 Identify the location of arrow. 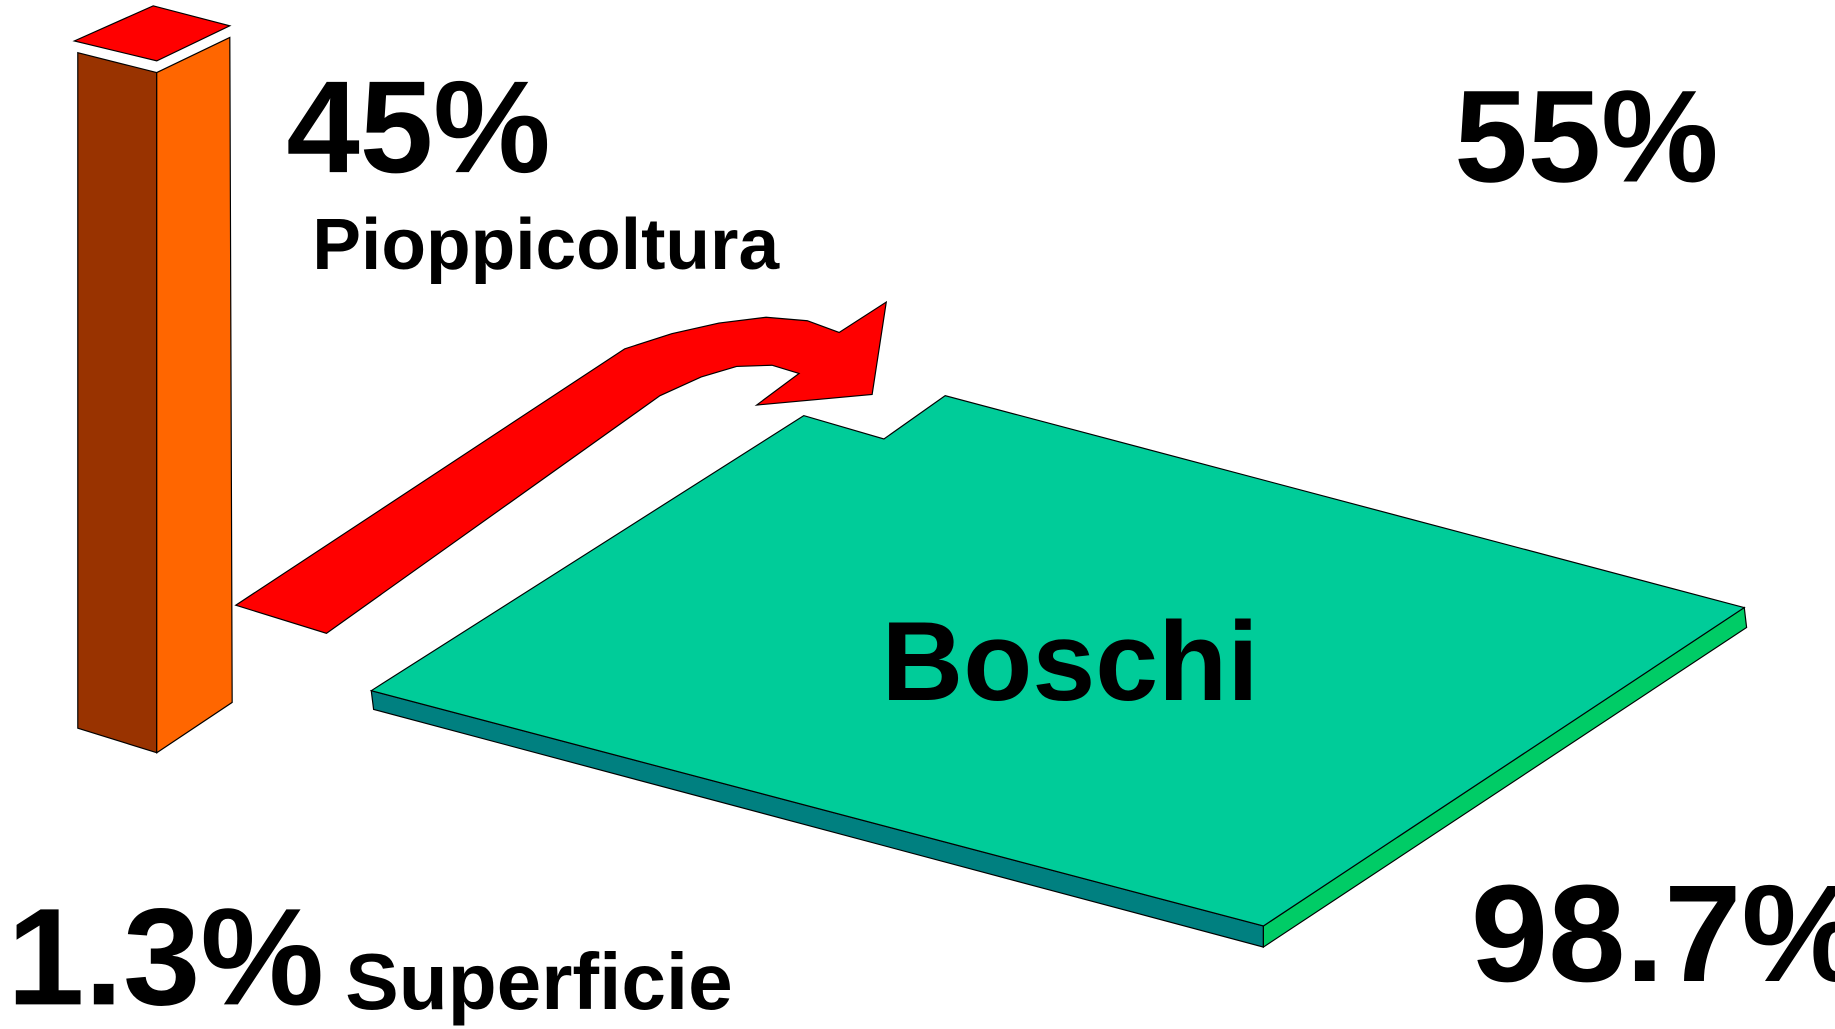
(561, 467).